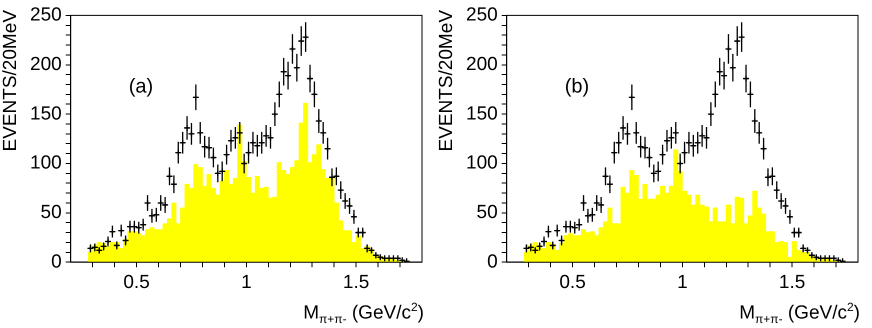  I want to click on annotation: (b), so click(577, 86).